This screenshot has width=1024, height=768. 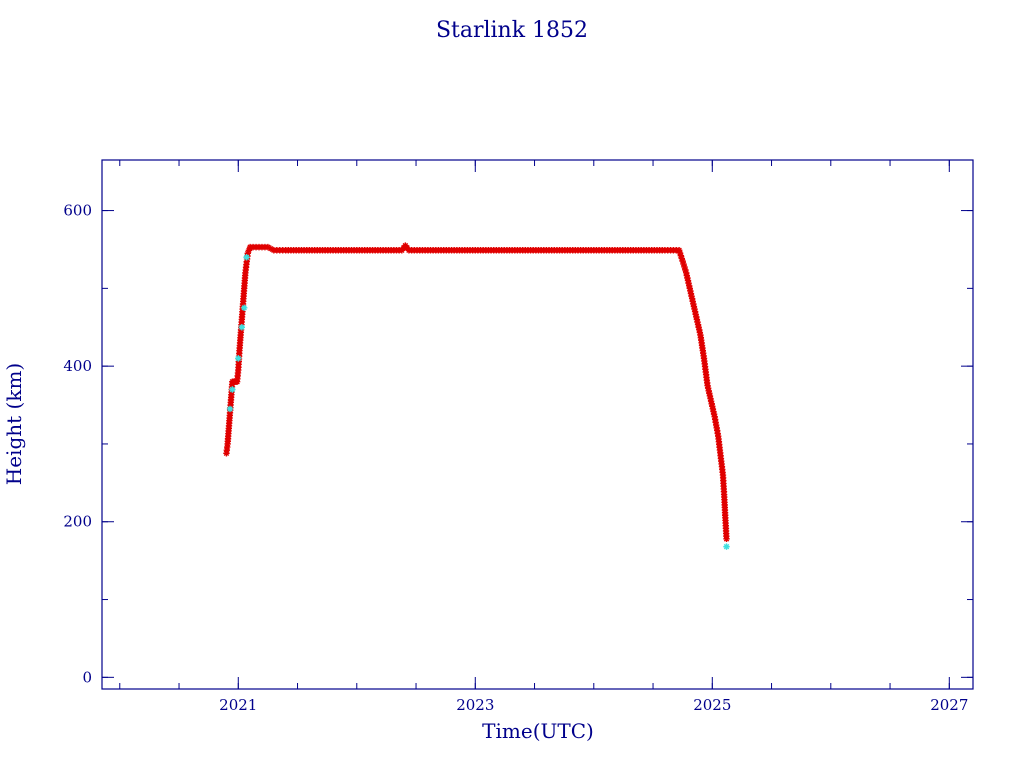 I want to click on x-axis-label: Time(UTC), so click(x=538, y=731).